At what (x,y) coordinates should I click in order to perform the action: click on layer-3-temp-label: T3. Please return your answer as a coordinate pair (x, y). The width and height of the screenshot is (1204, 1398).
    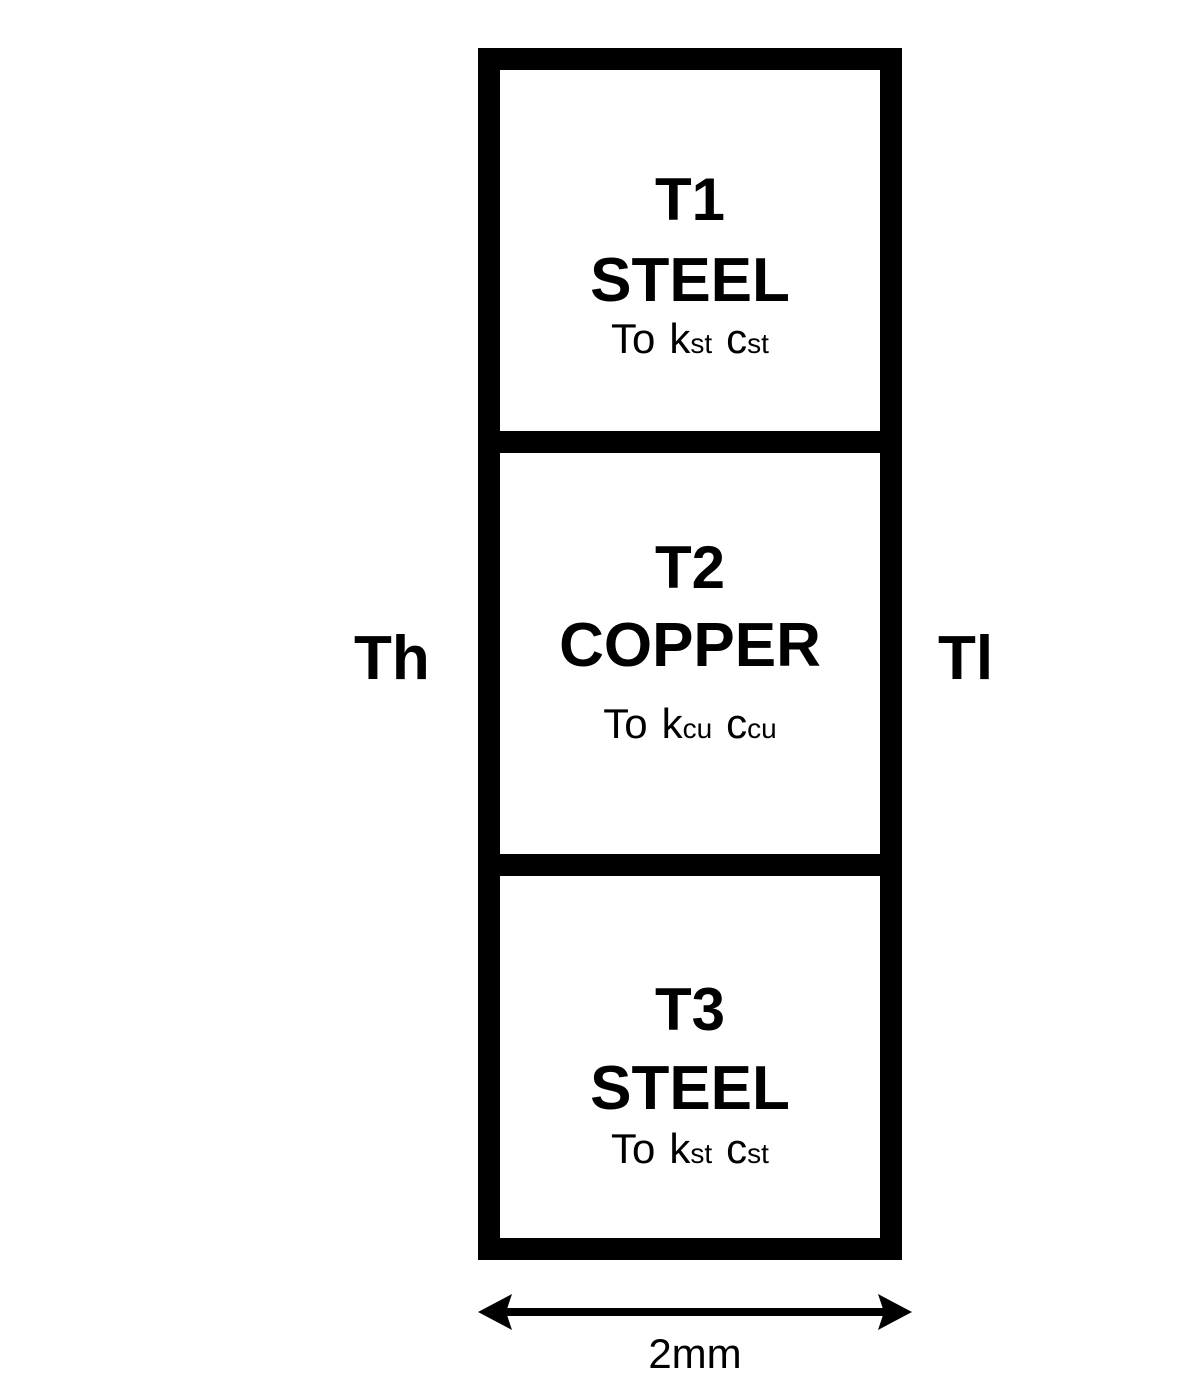
    Looking at the image, I should click on (690, 1009).